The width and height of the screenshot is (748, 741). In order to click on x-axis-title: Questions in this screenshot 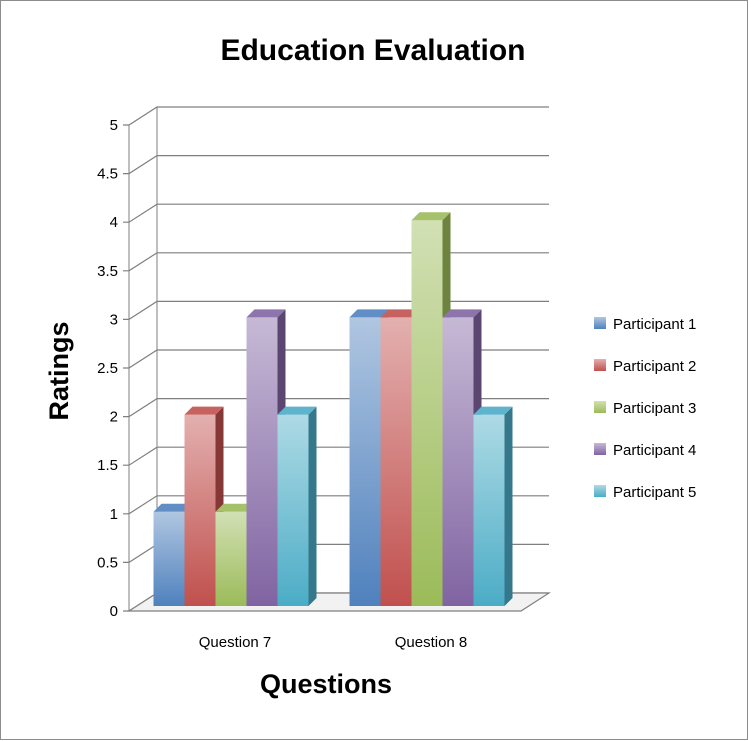, I will do `click(326, 684)`.